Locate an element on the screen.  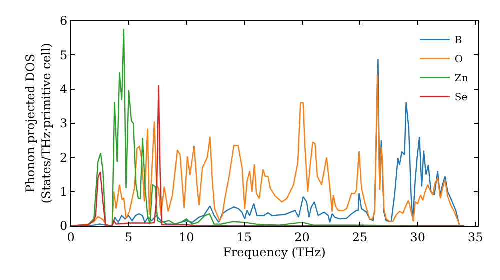
x-tick-label: 5 is located at coordinates (128, 237).